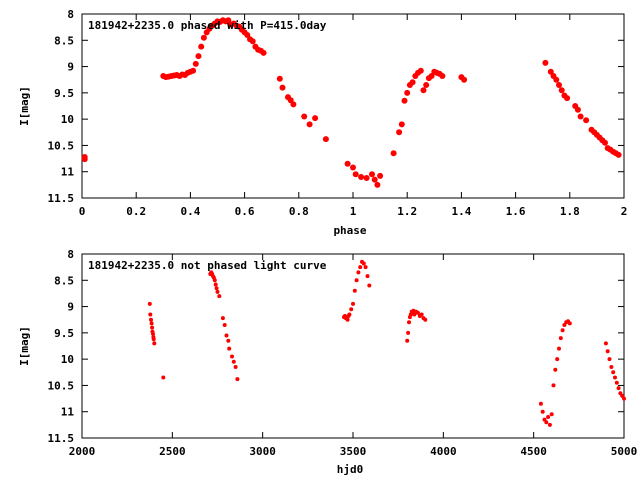 The image size is (640, 480). Describe the element at coordinates (570, 211) in the screenshot. I see `phased-x-tick-label: 1.8` at that location.